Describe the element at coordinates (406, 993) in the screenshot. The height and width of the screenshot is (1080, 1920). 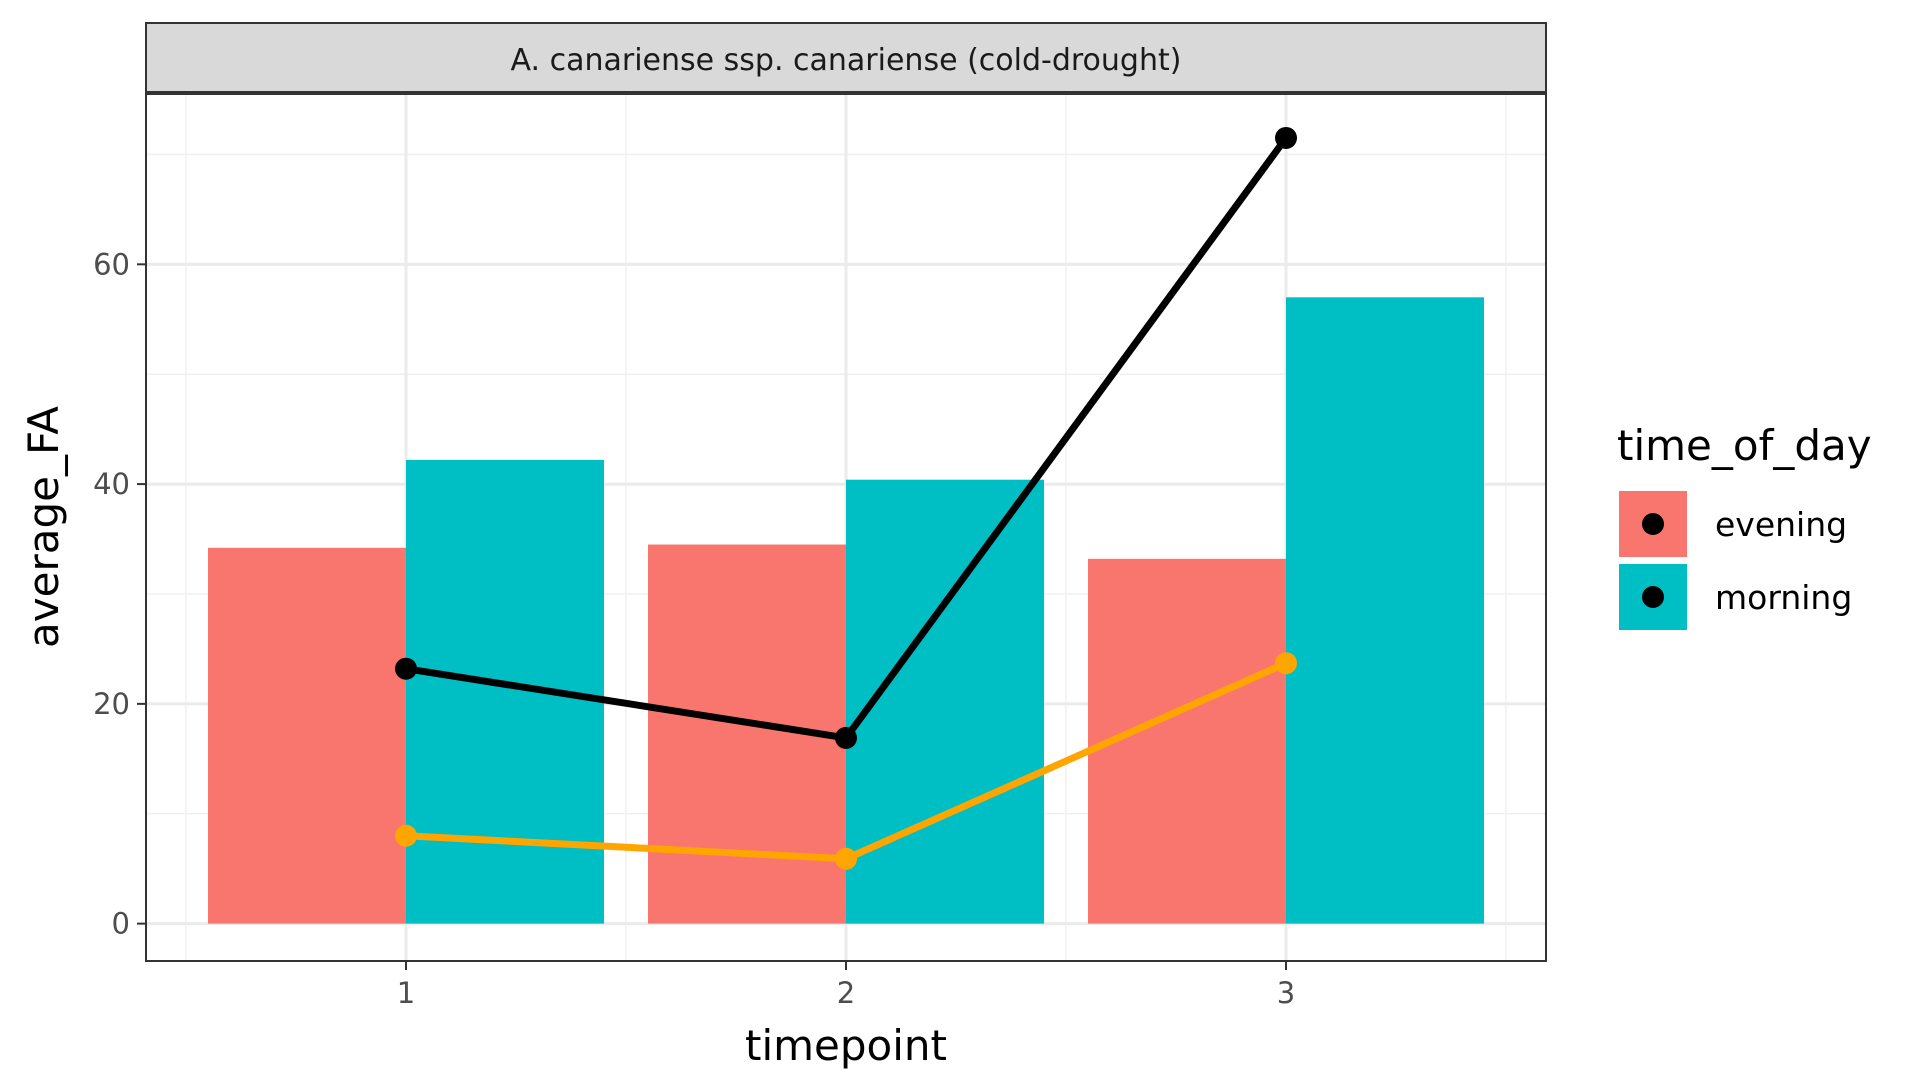
I see `x-tick-label: 1` at that location.